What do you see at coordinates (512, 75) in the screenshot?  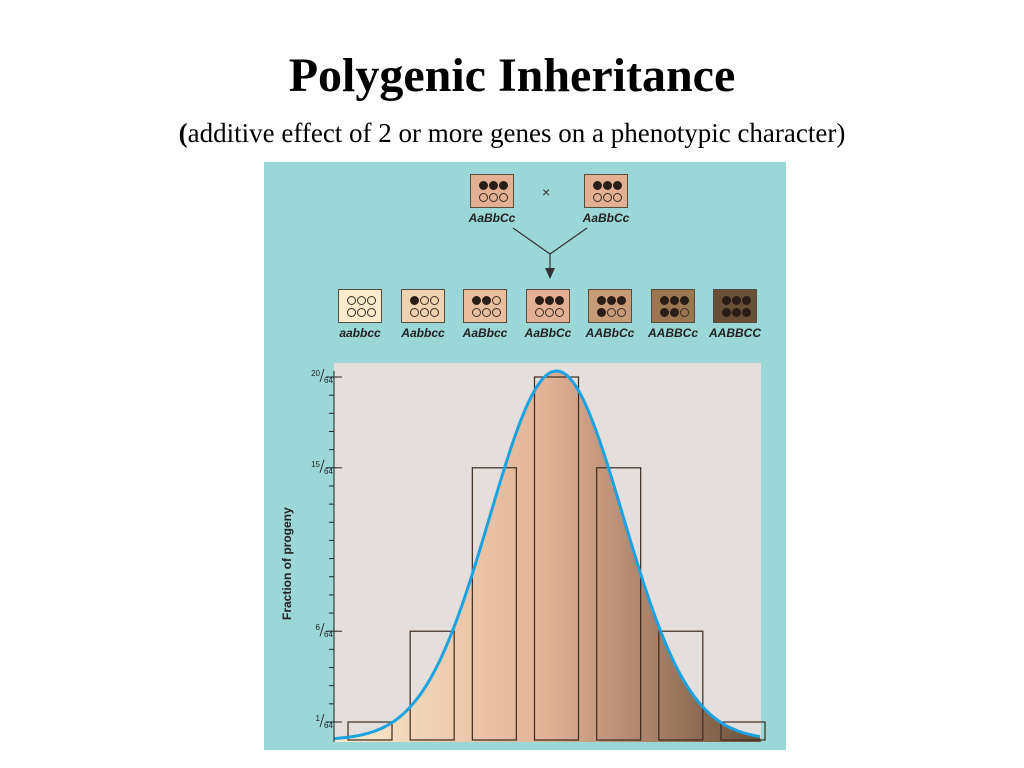 I see `page-title: Polygenic Inheritance` at bounding box center [512, 75].